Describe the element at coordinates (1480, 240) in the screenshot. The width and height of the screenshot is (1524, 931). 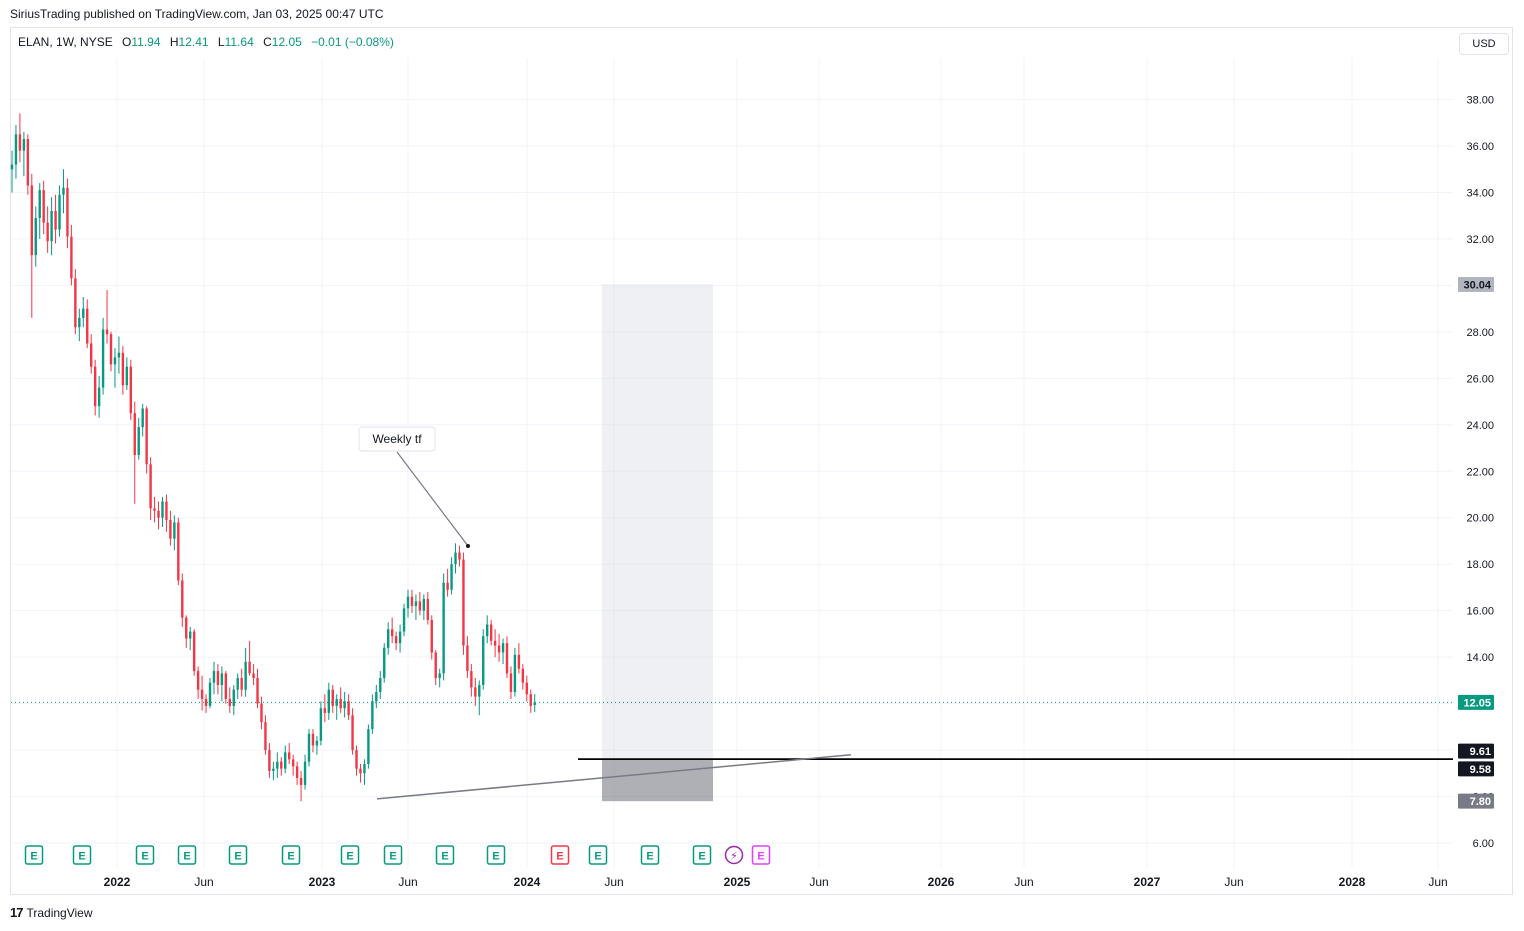
I see `y-tick-label: 32.00` at that location.